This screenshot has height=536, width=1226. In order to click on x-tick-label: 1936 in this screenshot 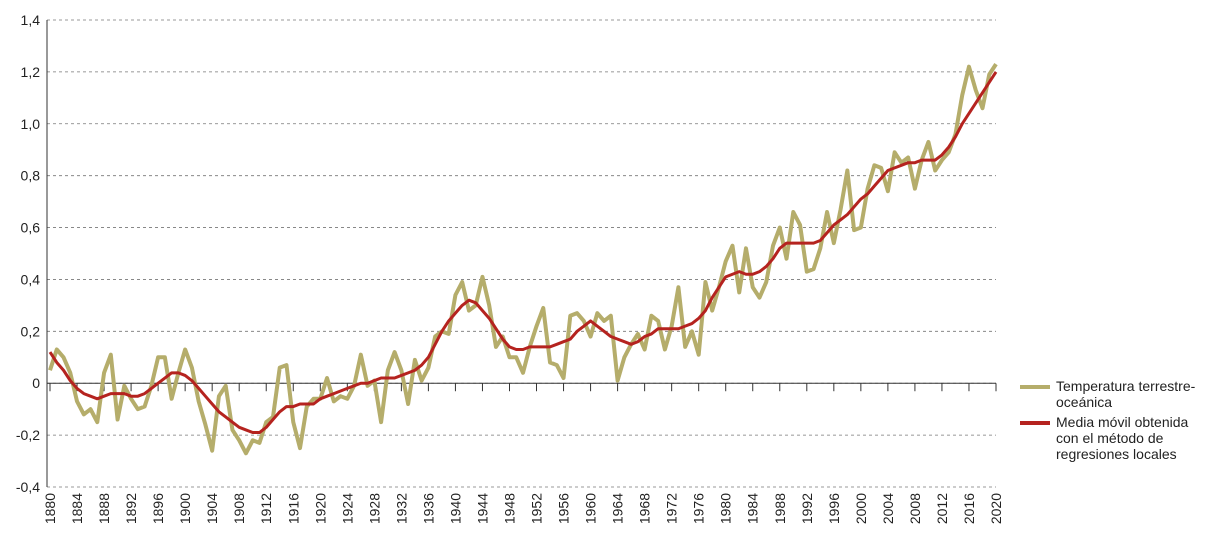, I will do `click(428, 508)`.